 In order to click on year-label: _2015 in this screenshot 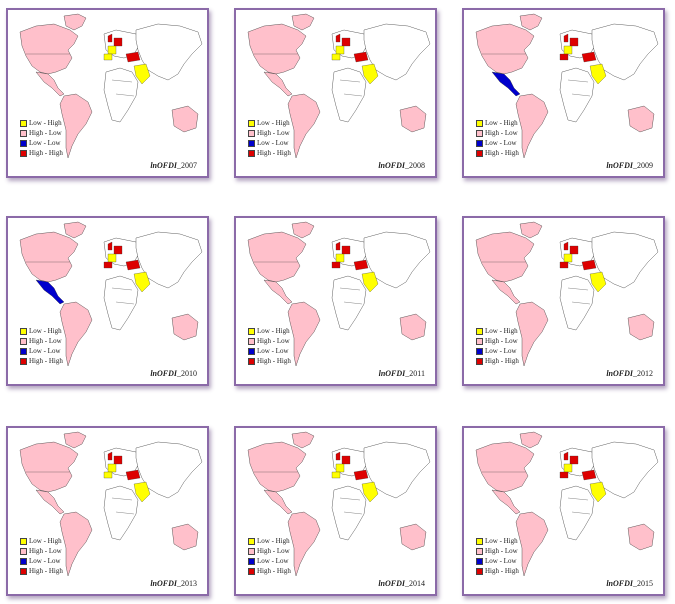, I will do `click(643, 583)`.